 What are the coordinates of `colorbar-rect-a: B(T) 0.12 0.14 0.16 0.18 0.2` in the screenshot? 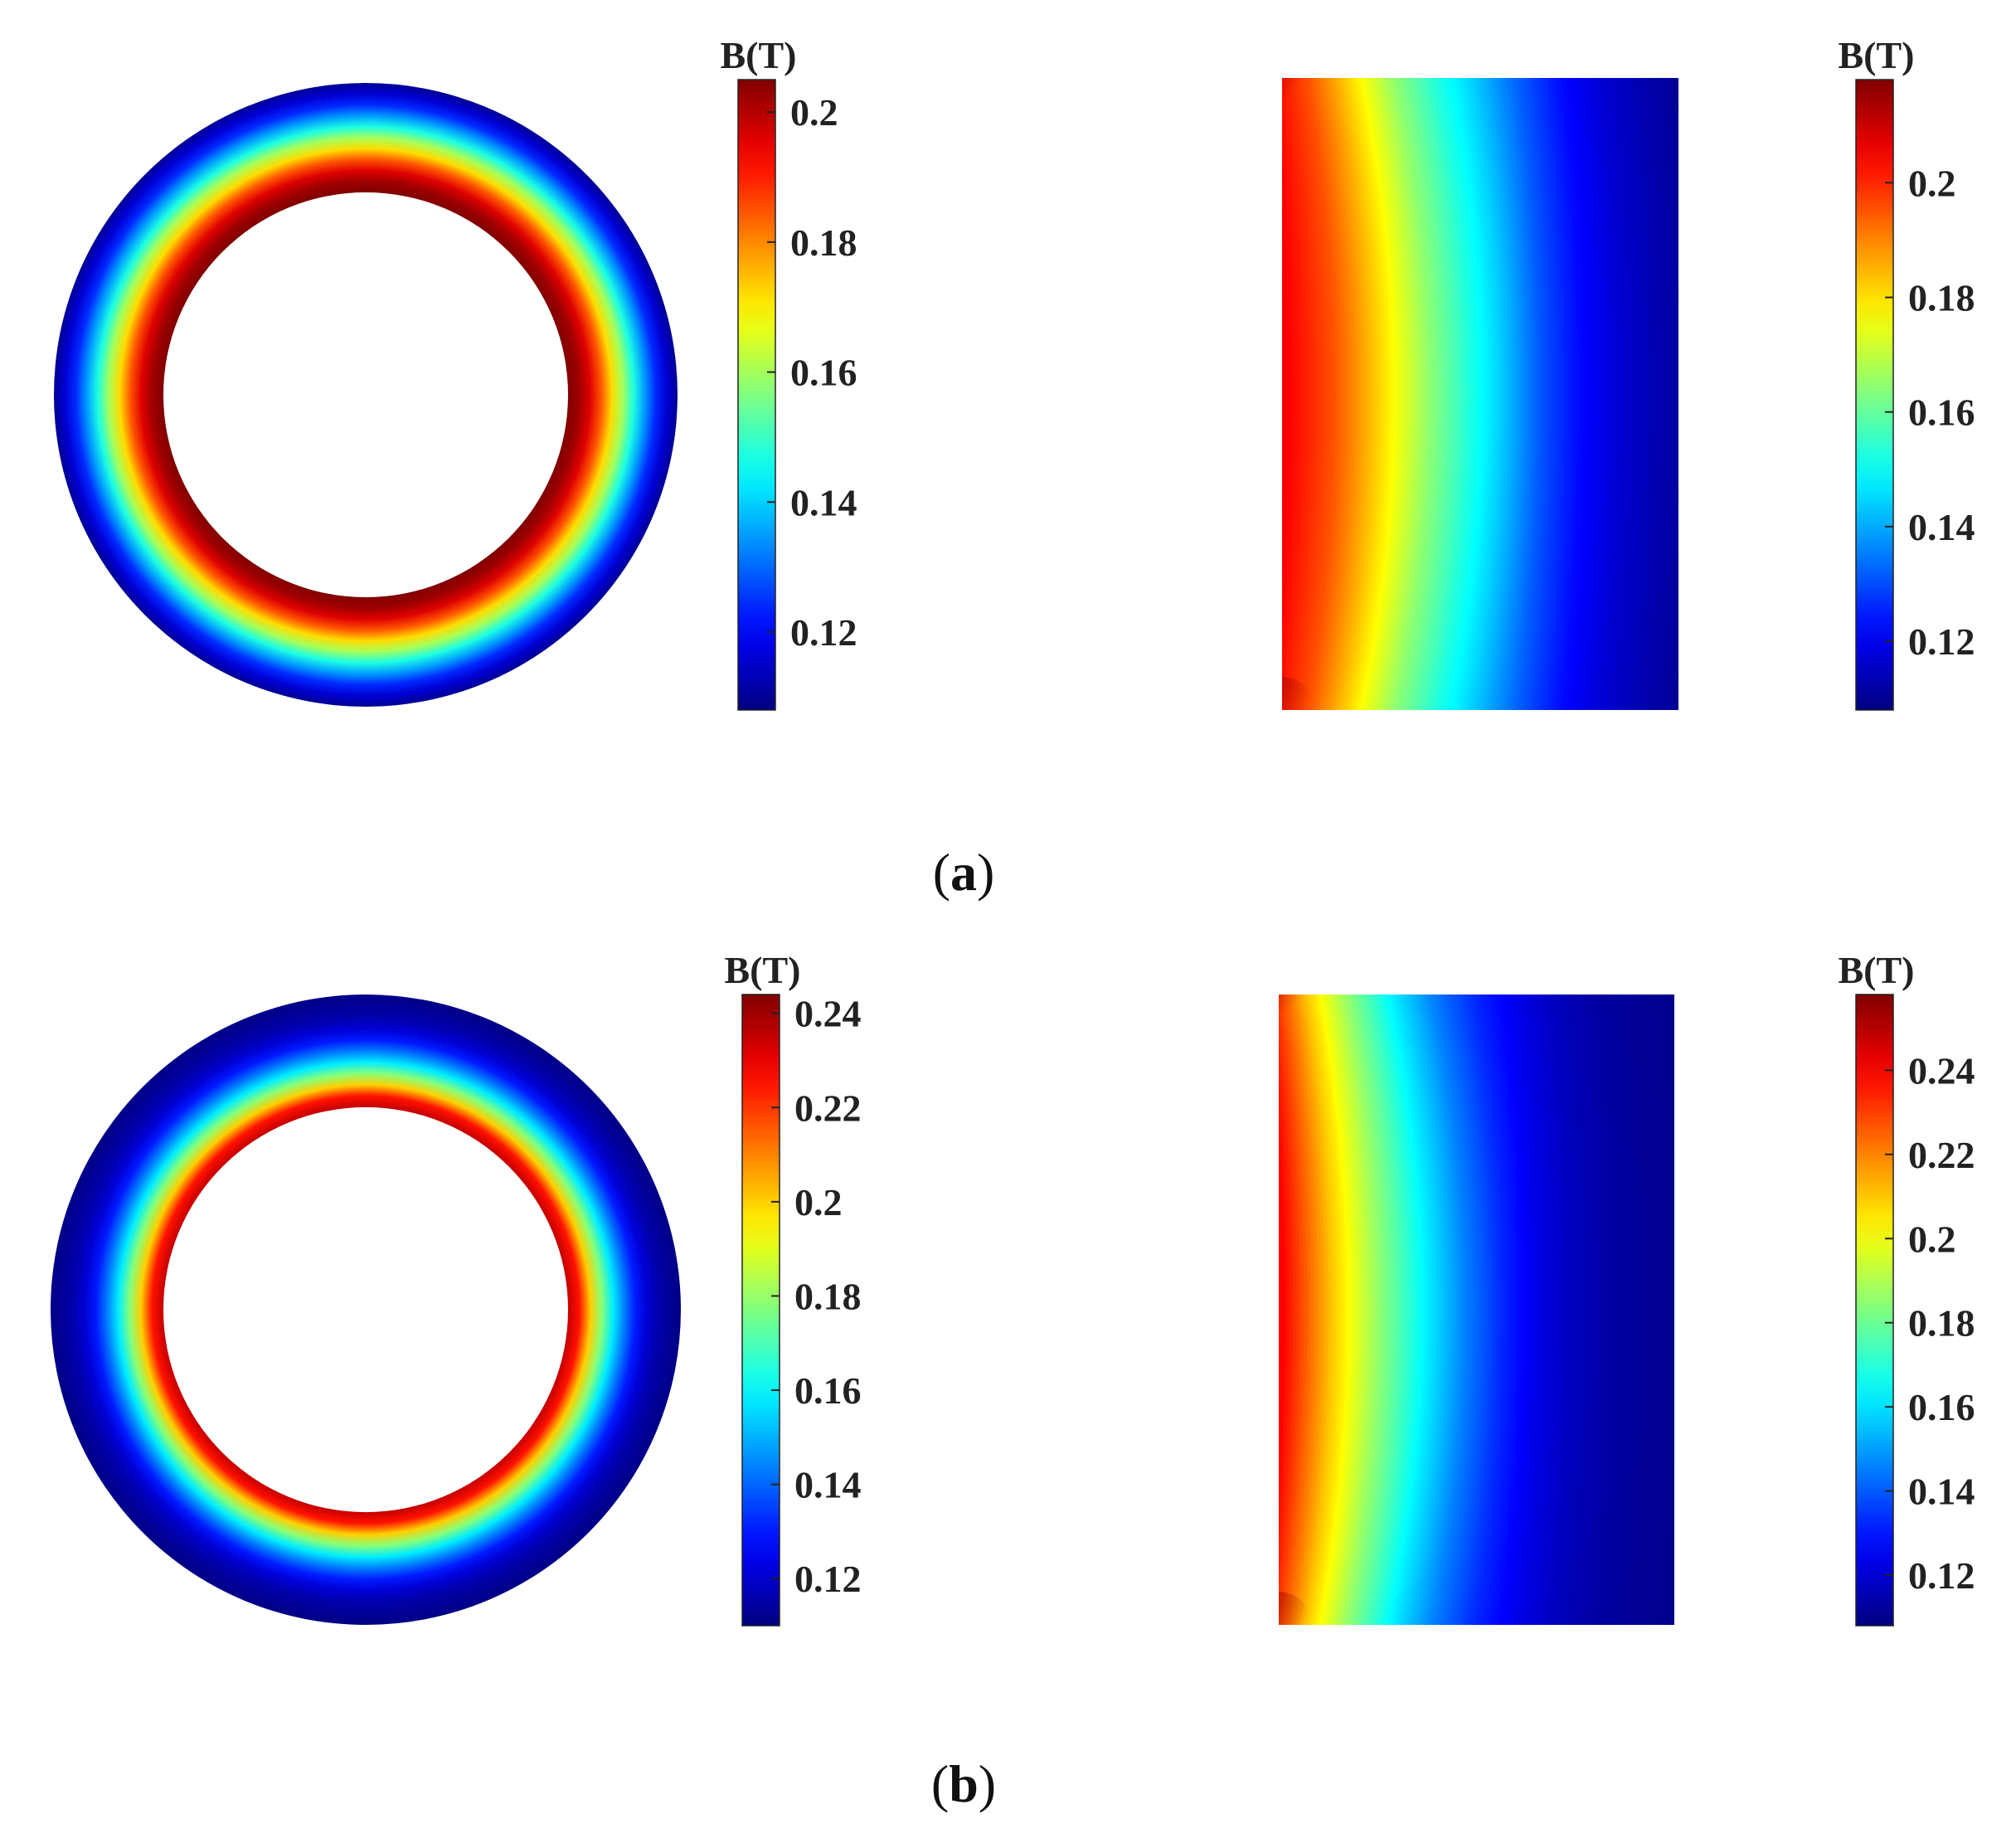 It's located at (1907, 372).